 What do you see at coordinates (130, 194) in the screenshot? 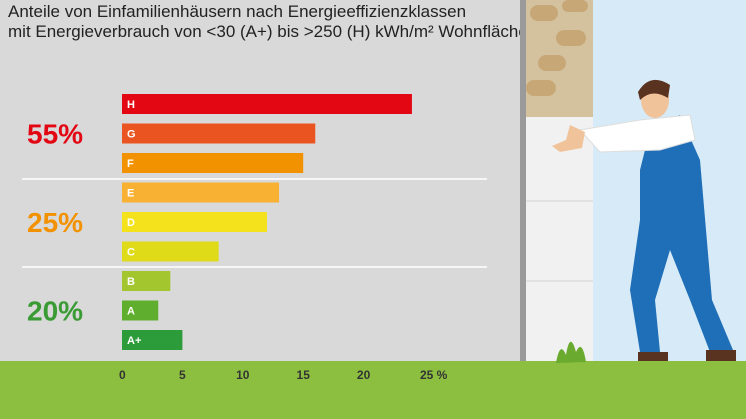
I see `bar-label: E` at bounding box center [130, 194].